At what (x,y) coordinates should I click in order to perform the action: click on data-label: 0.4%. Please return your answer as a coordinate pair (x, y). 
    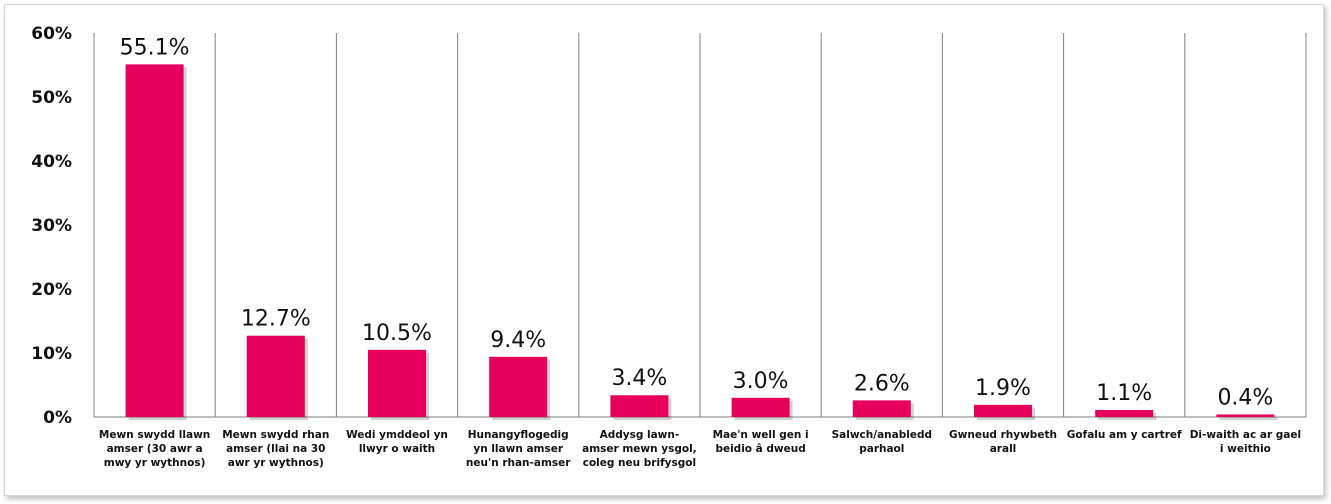
    Looking at the image, I should click on (1245, 397).